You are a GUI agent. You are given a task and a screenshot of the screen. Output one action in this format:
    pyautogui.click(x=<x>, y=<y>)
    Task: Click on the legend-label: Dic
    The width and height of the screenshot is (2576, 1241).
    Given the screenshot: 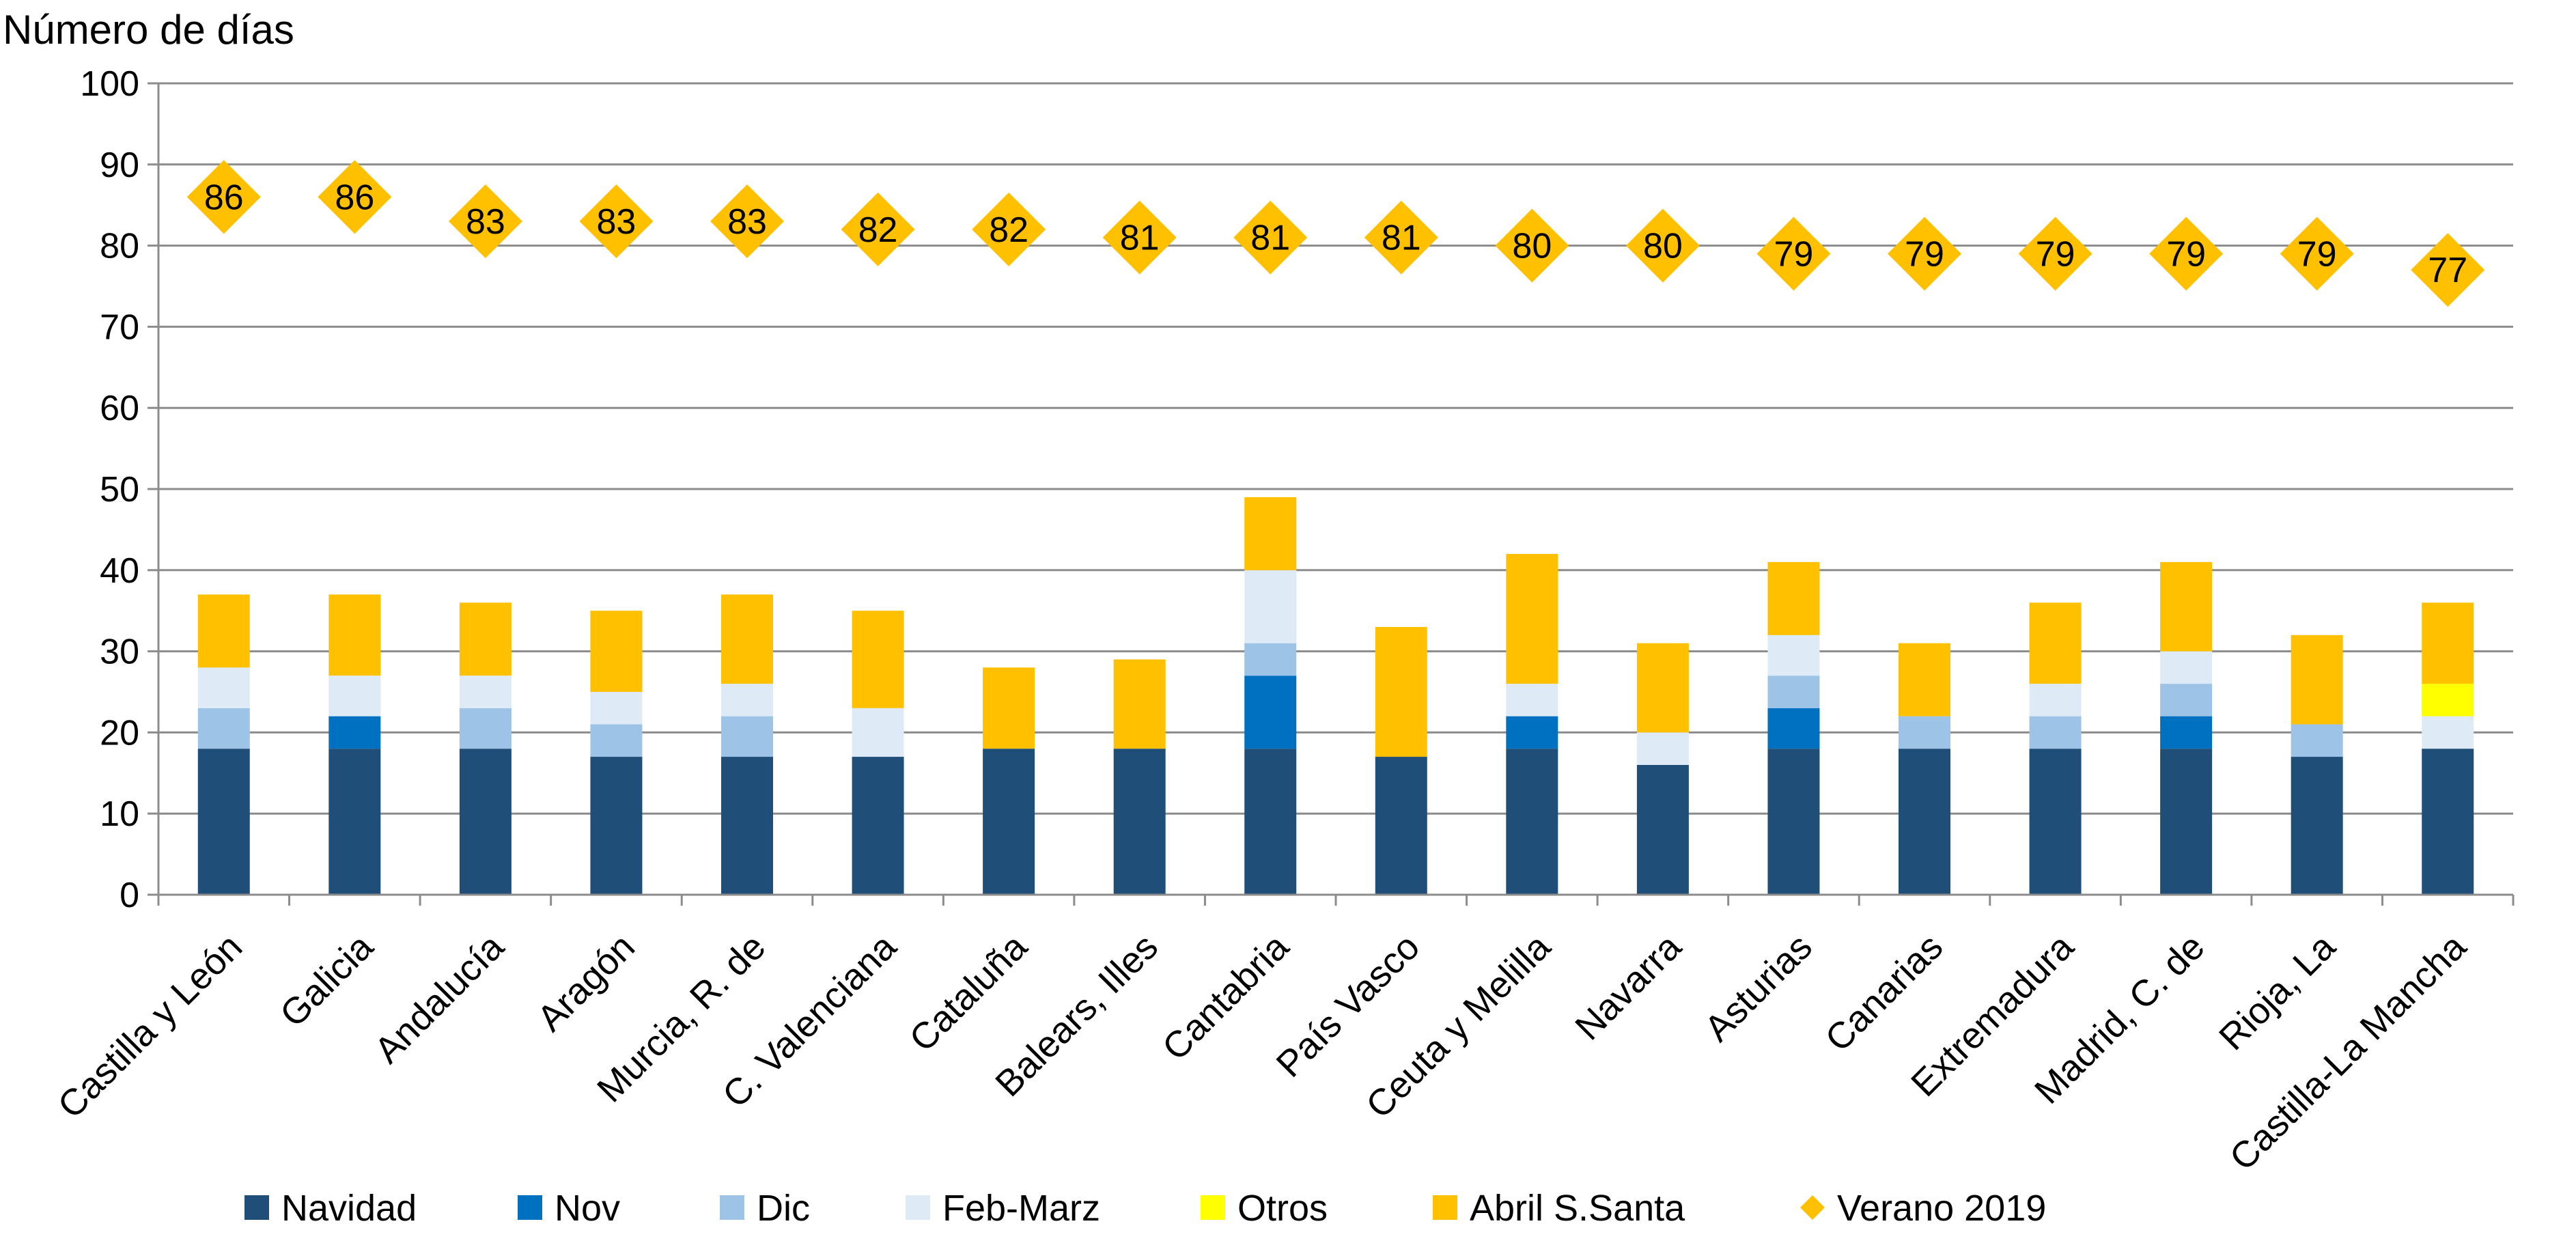 What is the action you would take?
    pyautogui.click(x=783, y=1208)
    